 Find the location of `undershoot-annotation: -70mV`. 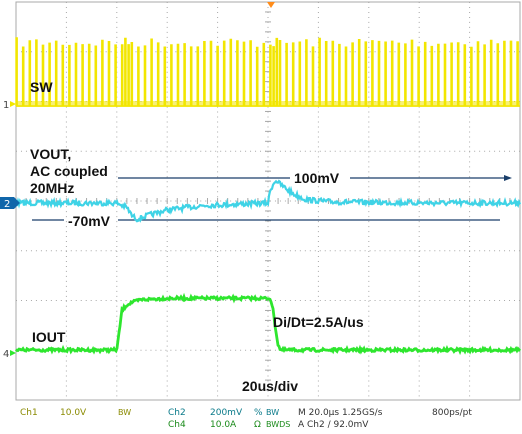

undershoot-annotation: -70mV is located at coordinates (89, 221).